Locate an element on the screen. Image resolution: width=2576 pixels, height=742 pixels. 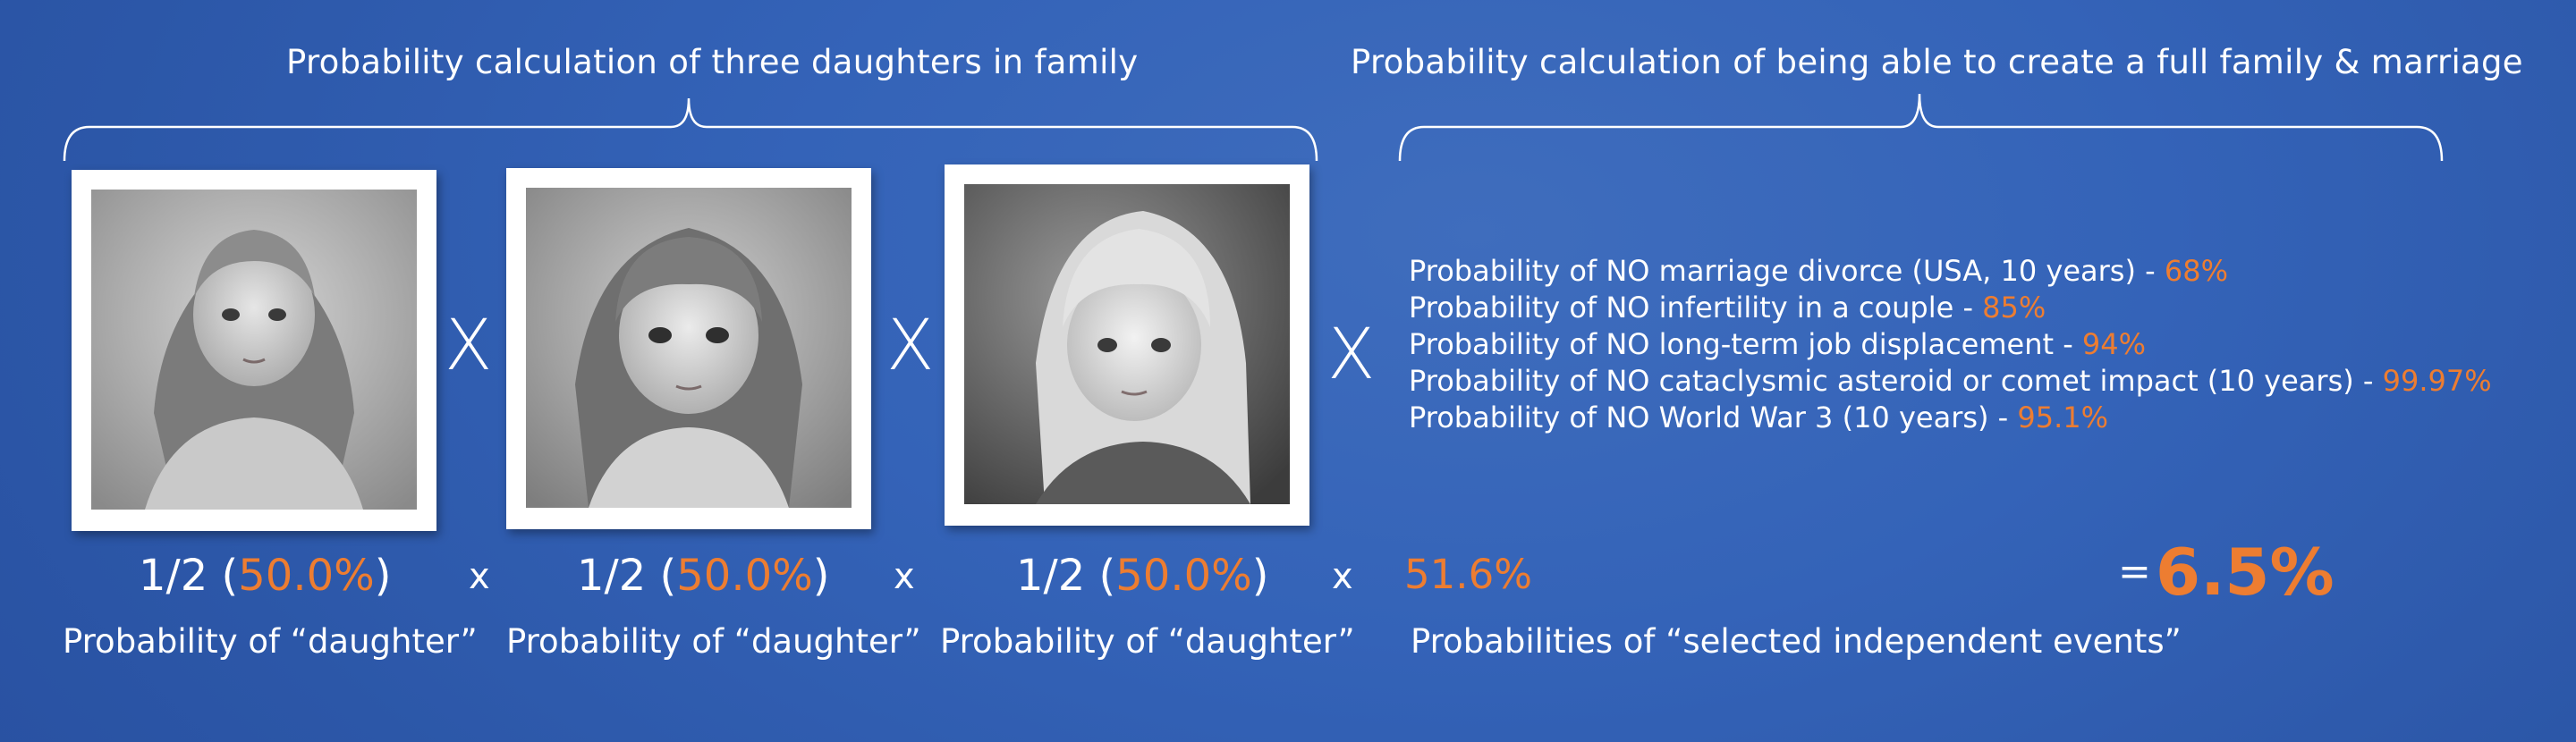
multiply-sign-1: X is located at coordinates (469, 346).